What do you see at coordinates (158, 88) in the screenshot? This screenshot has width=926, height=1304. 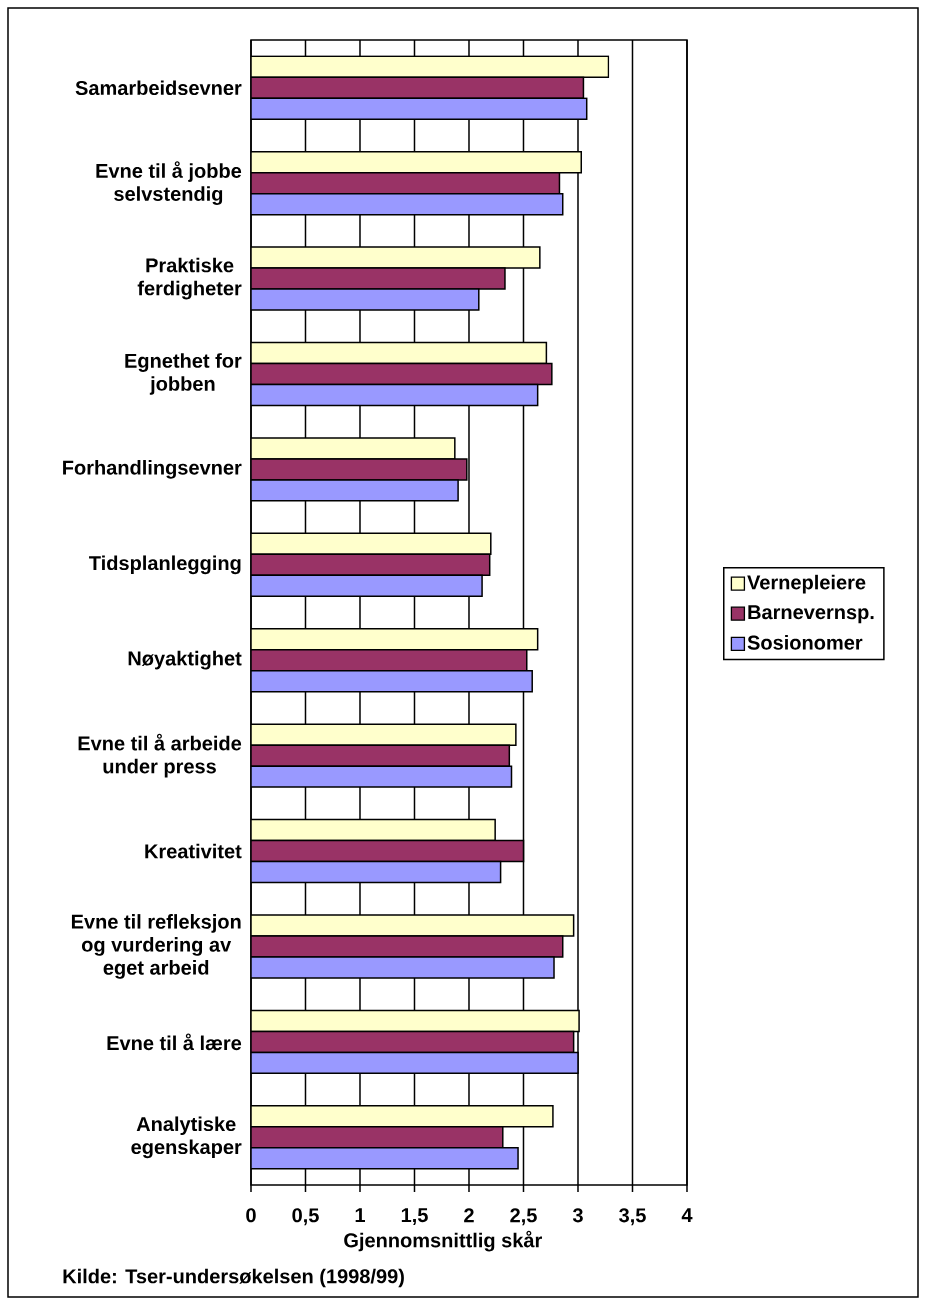 I see `y-tick-label: Samarbeidsevner` at bounding box center [158, 88].